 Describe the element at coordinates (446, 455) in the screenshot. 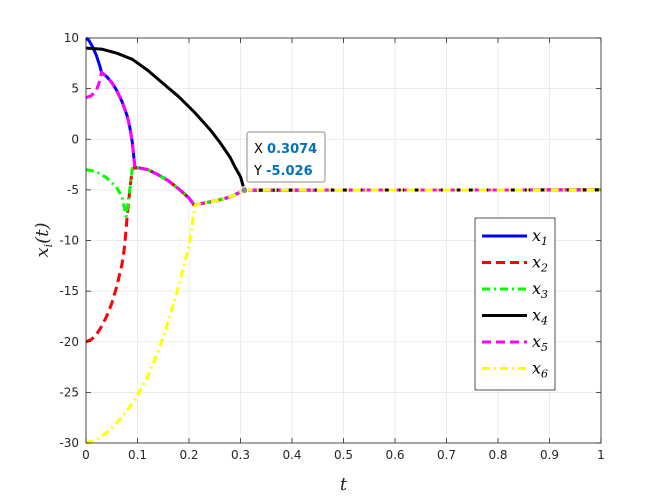

I see `x-tick-label: 0.7` at that location.